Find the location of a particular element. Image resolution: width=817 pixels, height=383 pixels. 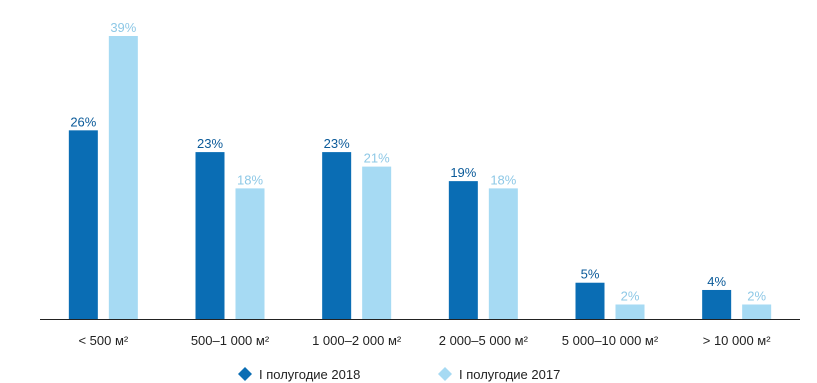

value-label: 4% is located at coordinates (716, 281).